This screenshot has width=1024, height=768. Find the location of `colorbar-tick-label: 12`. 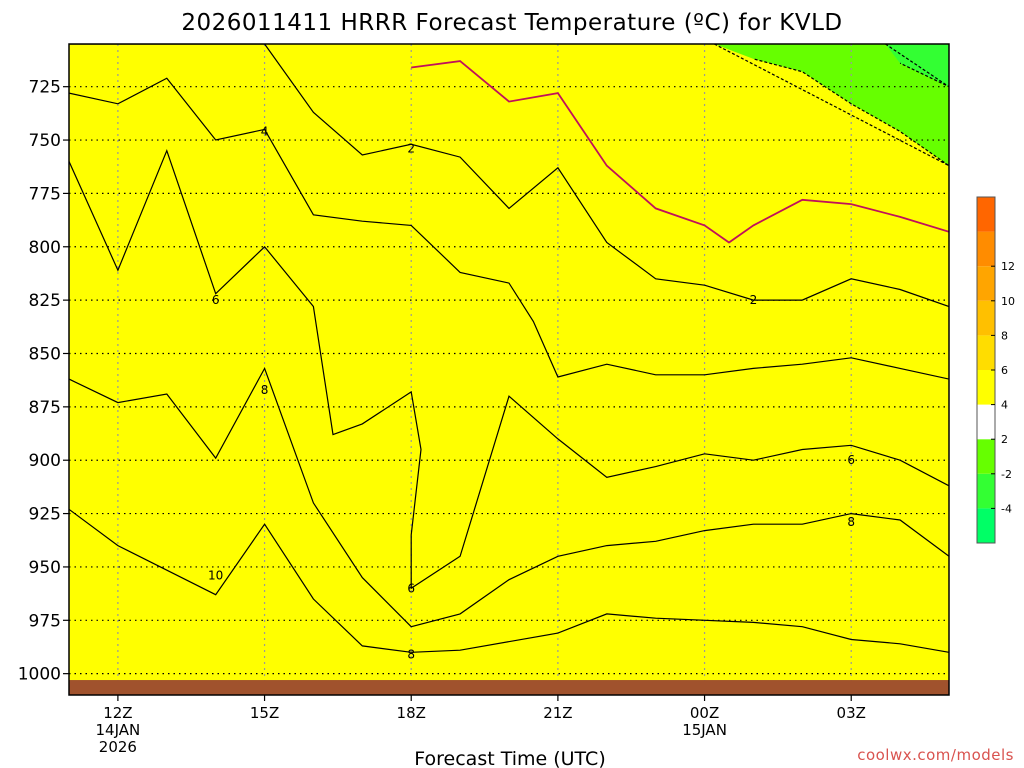

colorbar-tick-label: 12 is located at coordinates (1008, 266).